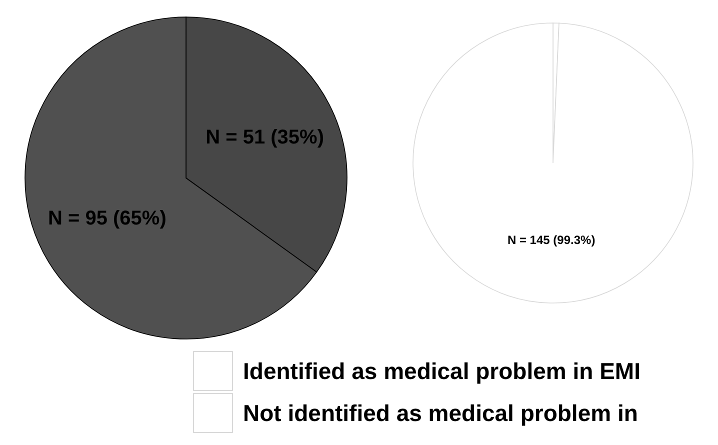 Image resolution: width=718 pixels, height=445 pixels. I want to click on legend-label: Not identified as medical problem in, so click(440, 413).